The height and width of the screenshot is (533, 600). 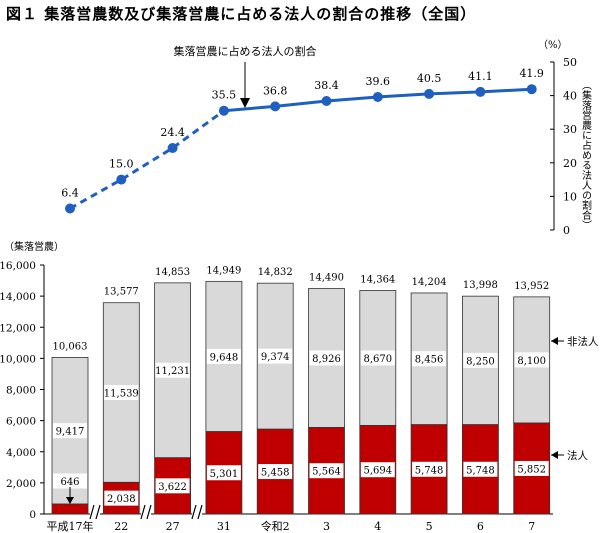 I want to click on bar-value-label-houjin: 2,038, so click(x=121, y=499).